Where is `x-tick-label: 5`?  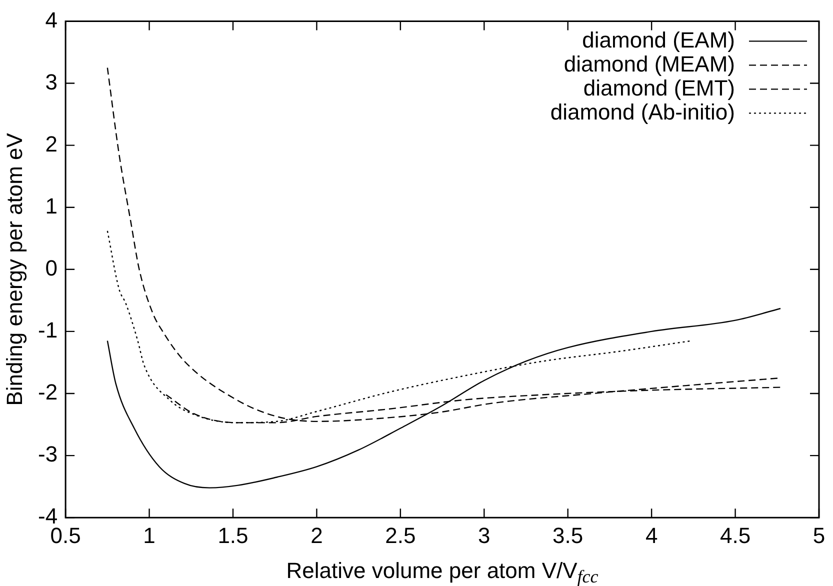
x-tick-label: 5 is located at coordinates (819, 535).